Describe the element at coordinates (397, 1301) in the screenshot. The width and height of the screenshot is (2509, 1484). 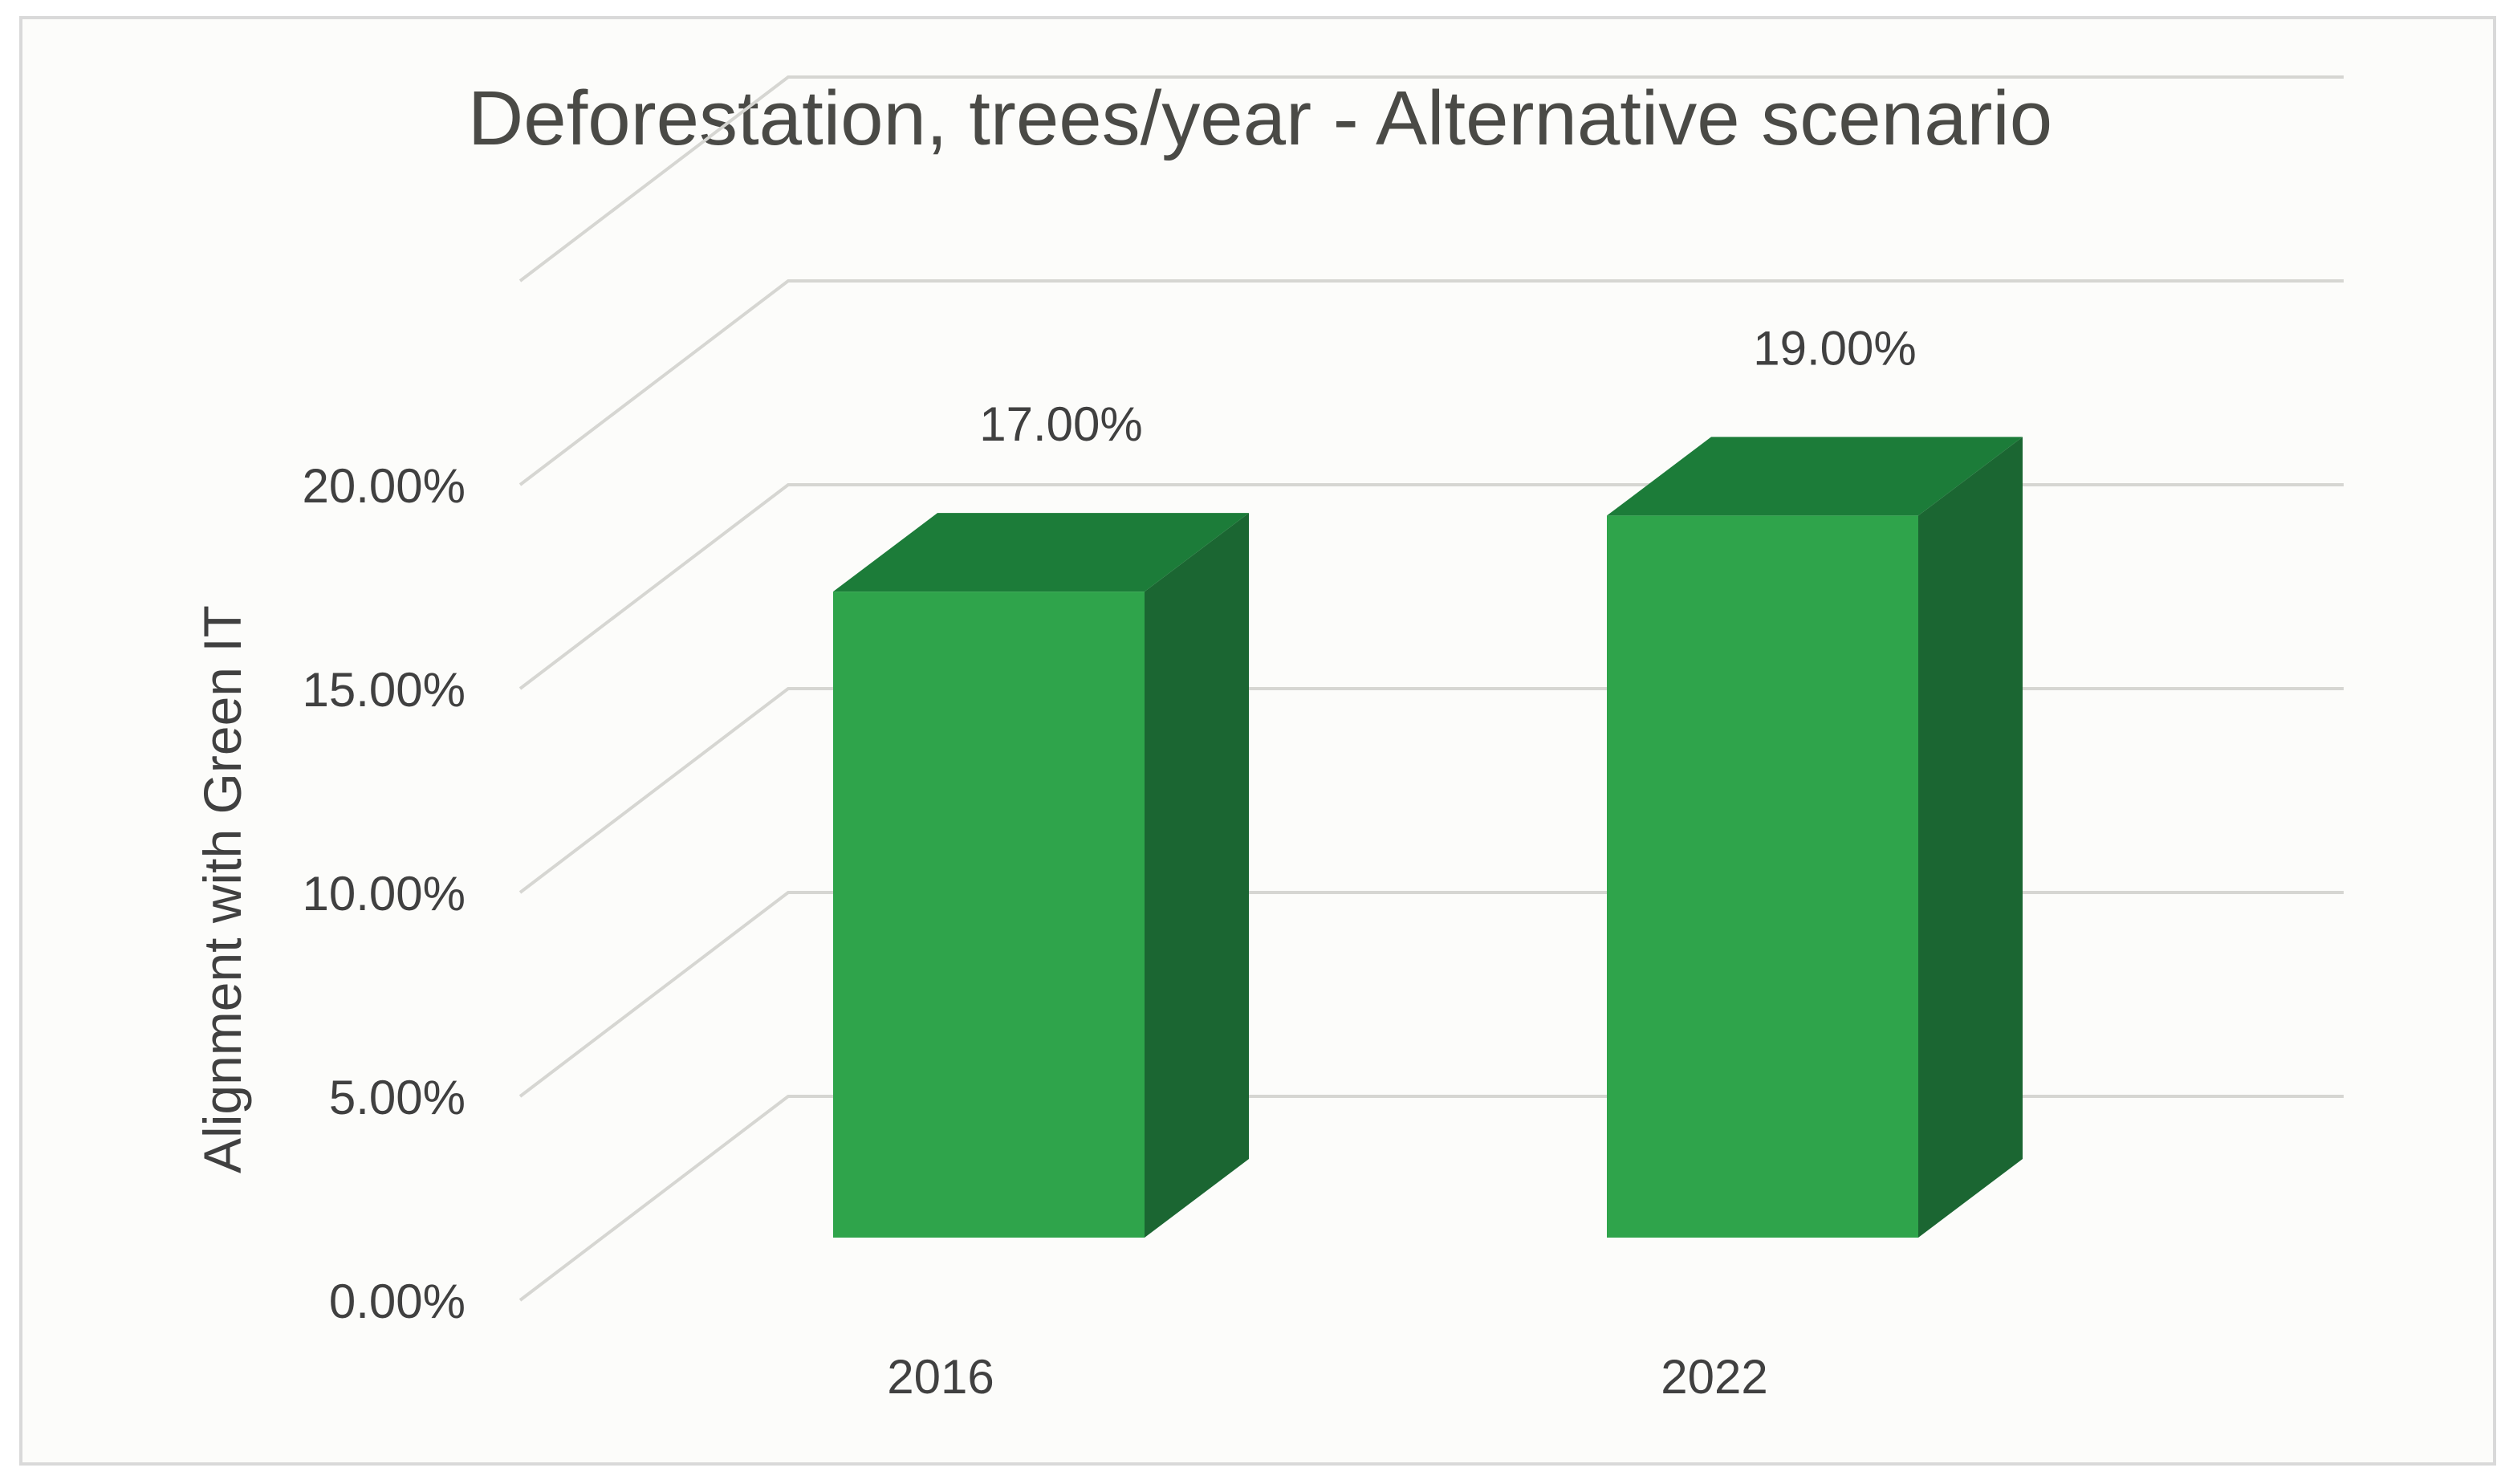
I see `y-tick-label: 0.00%` at that location.